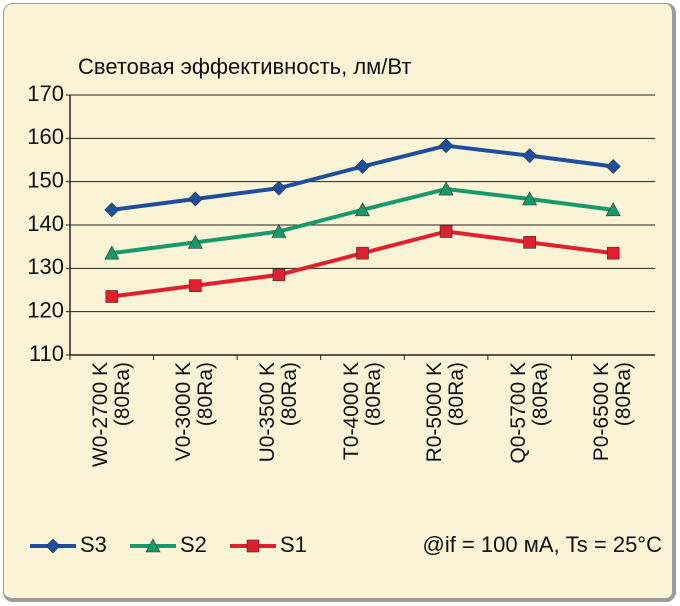  I want to click on legend-label: S3, so click(93, 544).